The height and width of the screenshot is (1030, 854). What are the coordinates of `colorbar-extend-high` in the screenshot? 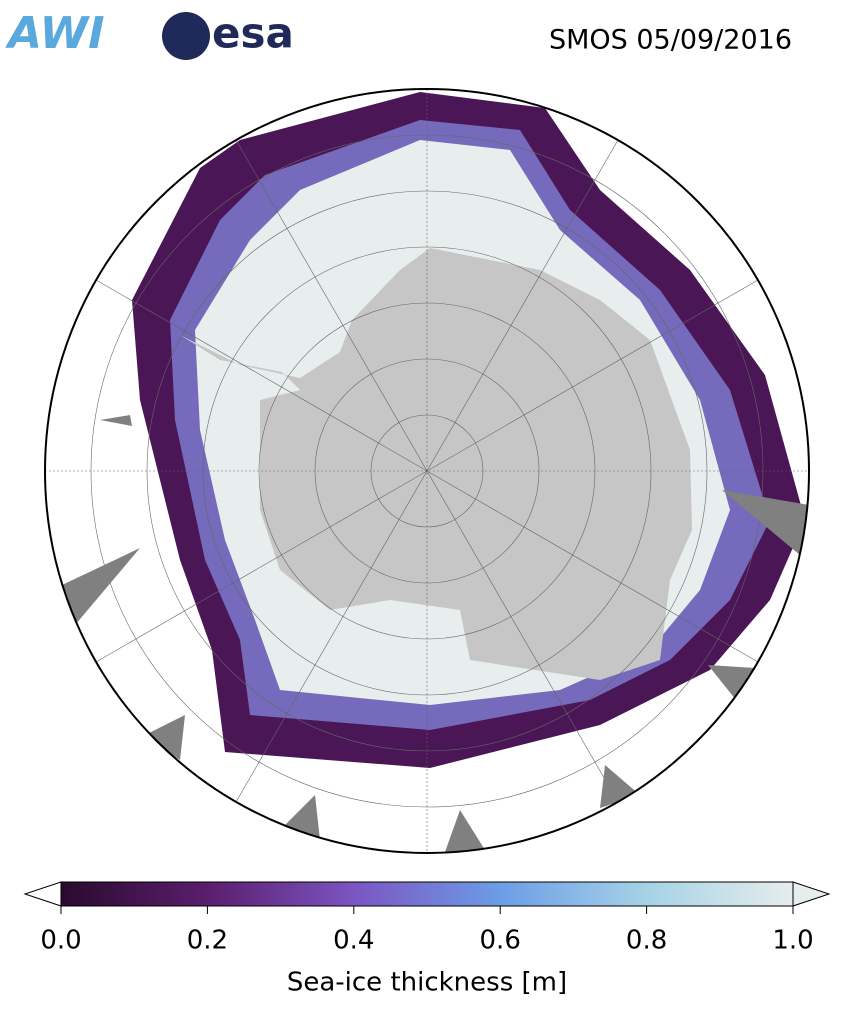 It's located at (811, 894).